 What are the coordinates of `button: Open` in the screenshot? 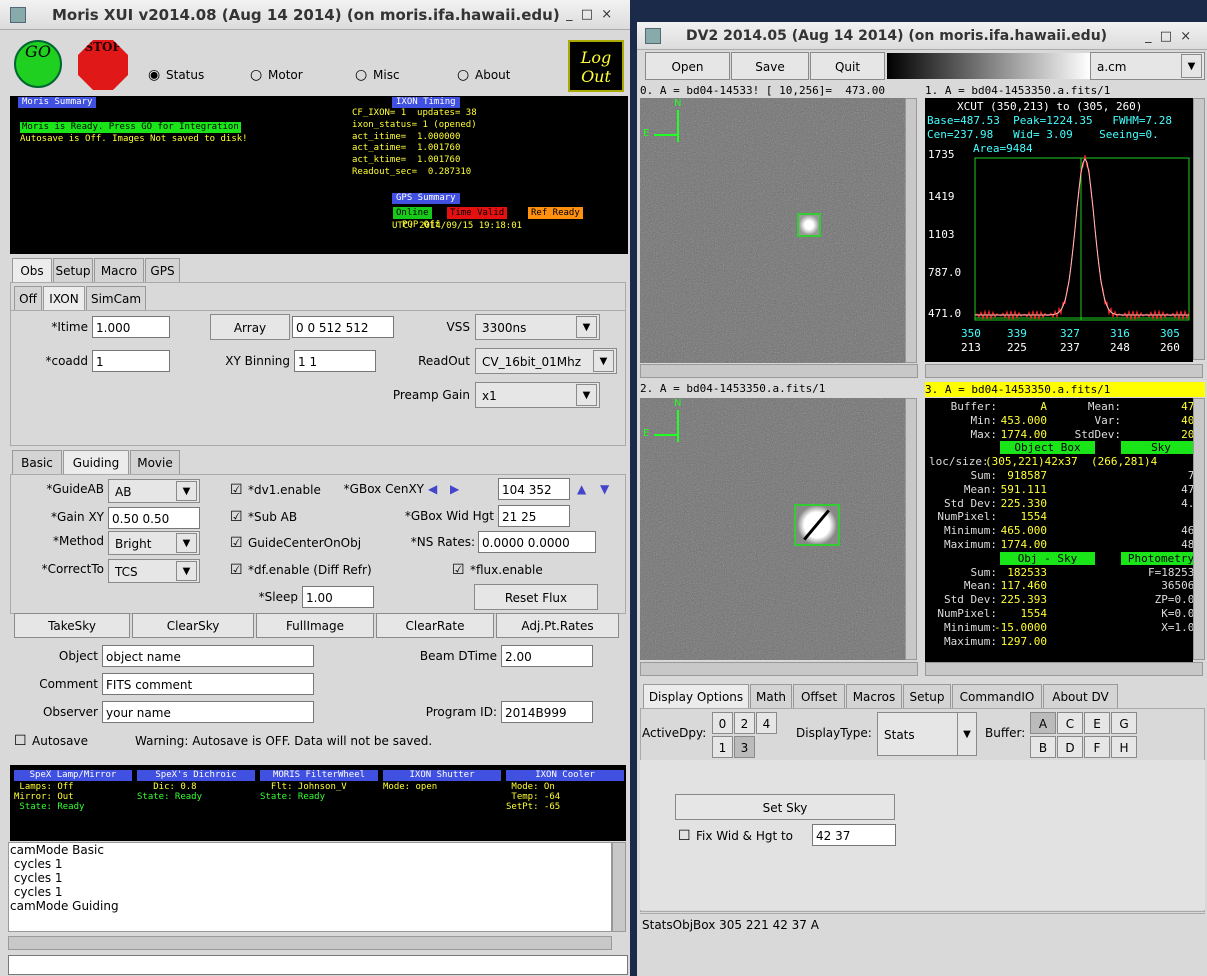 It's located at (687, 66).